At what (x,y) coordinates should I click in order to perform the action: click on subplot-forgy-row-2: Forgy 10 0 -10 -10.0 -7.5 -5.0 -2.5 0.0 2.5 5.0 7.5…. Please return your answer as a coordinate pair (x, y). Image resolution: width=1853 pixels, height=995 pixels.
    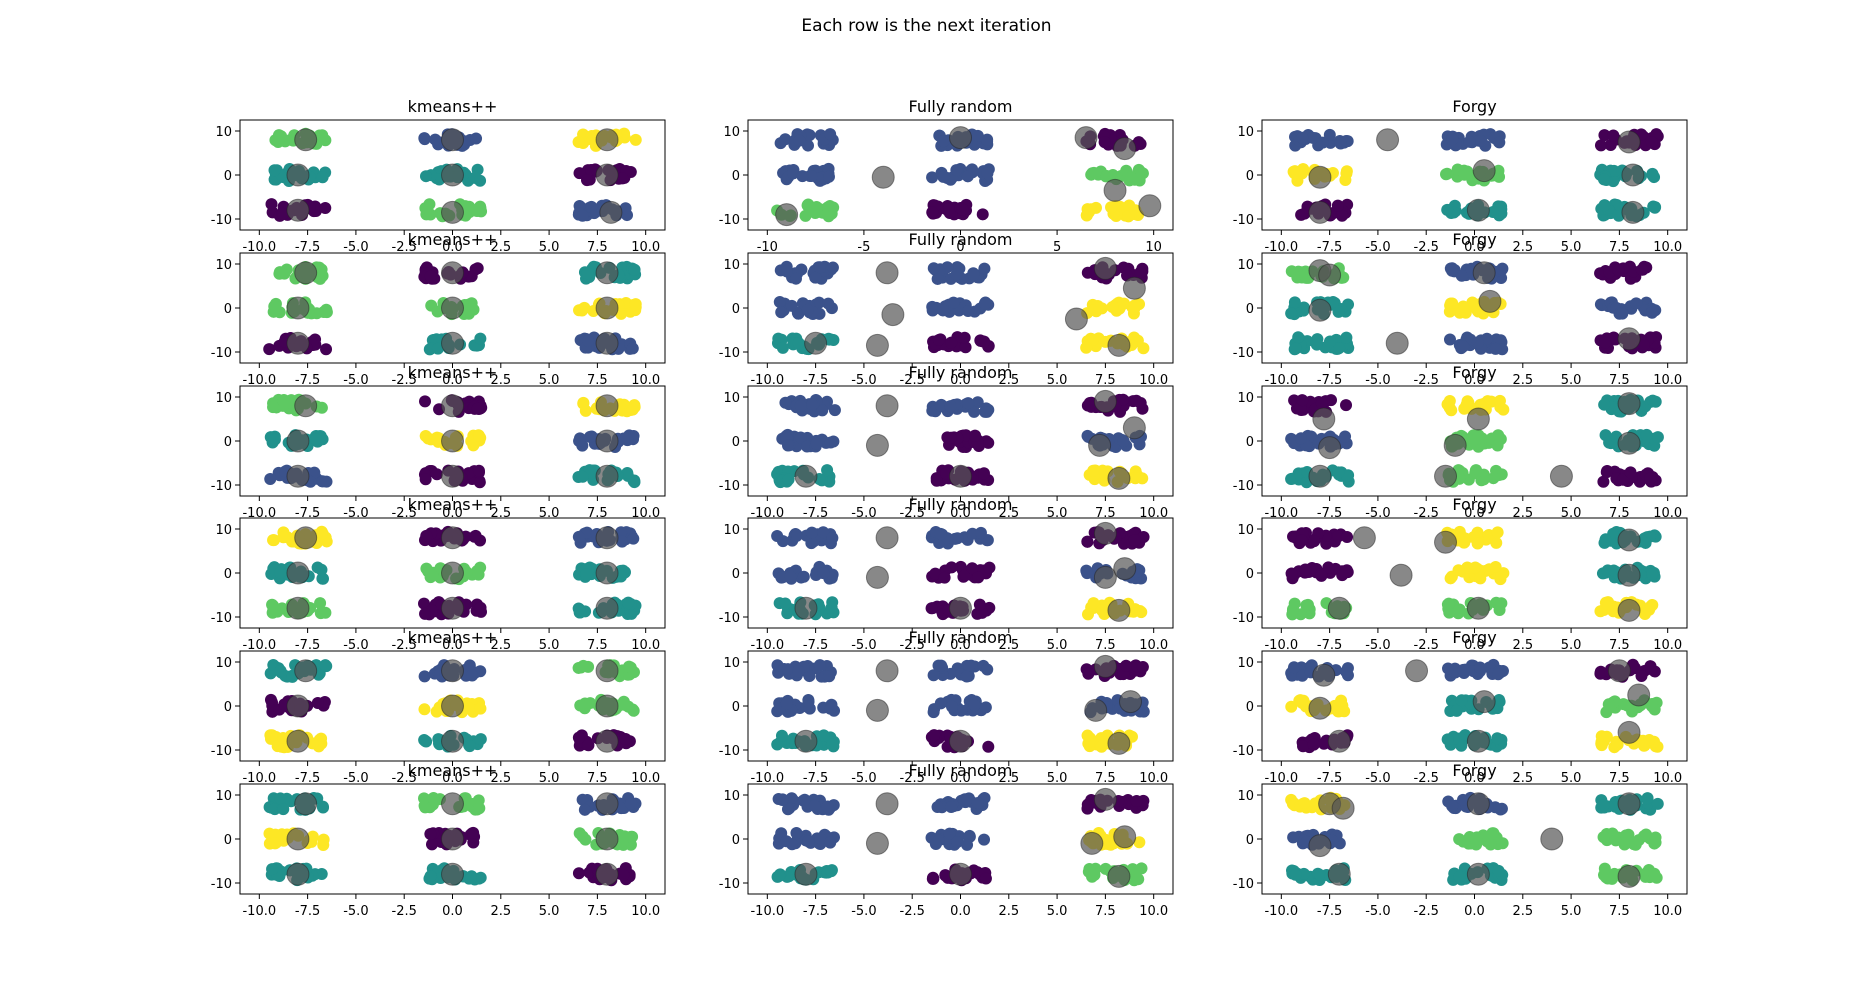
    Looking at the image, I should click on (1460, 442).